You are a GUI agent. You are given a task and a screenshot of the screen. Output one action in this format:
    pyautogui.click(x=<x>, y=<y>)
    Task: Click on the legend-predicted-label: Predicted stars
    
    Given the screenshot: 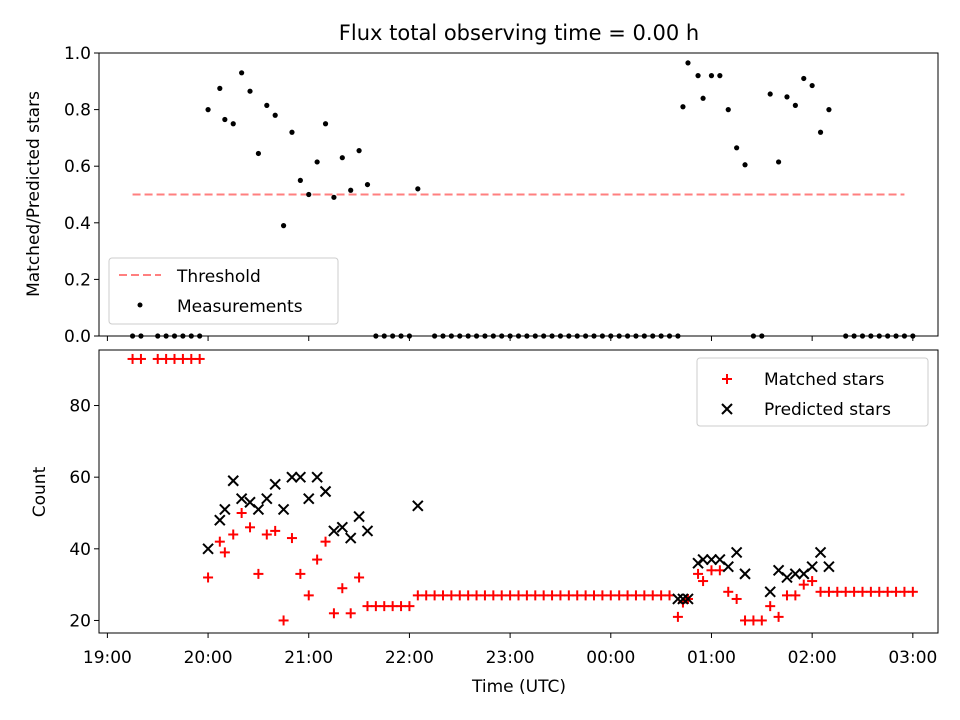 What is the action you would take?
    pyautogui.click(x=827, y=410)
    